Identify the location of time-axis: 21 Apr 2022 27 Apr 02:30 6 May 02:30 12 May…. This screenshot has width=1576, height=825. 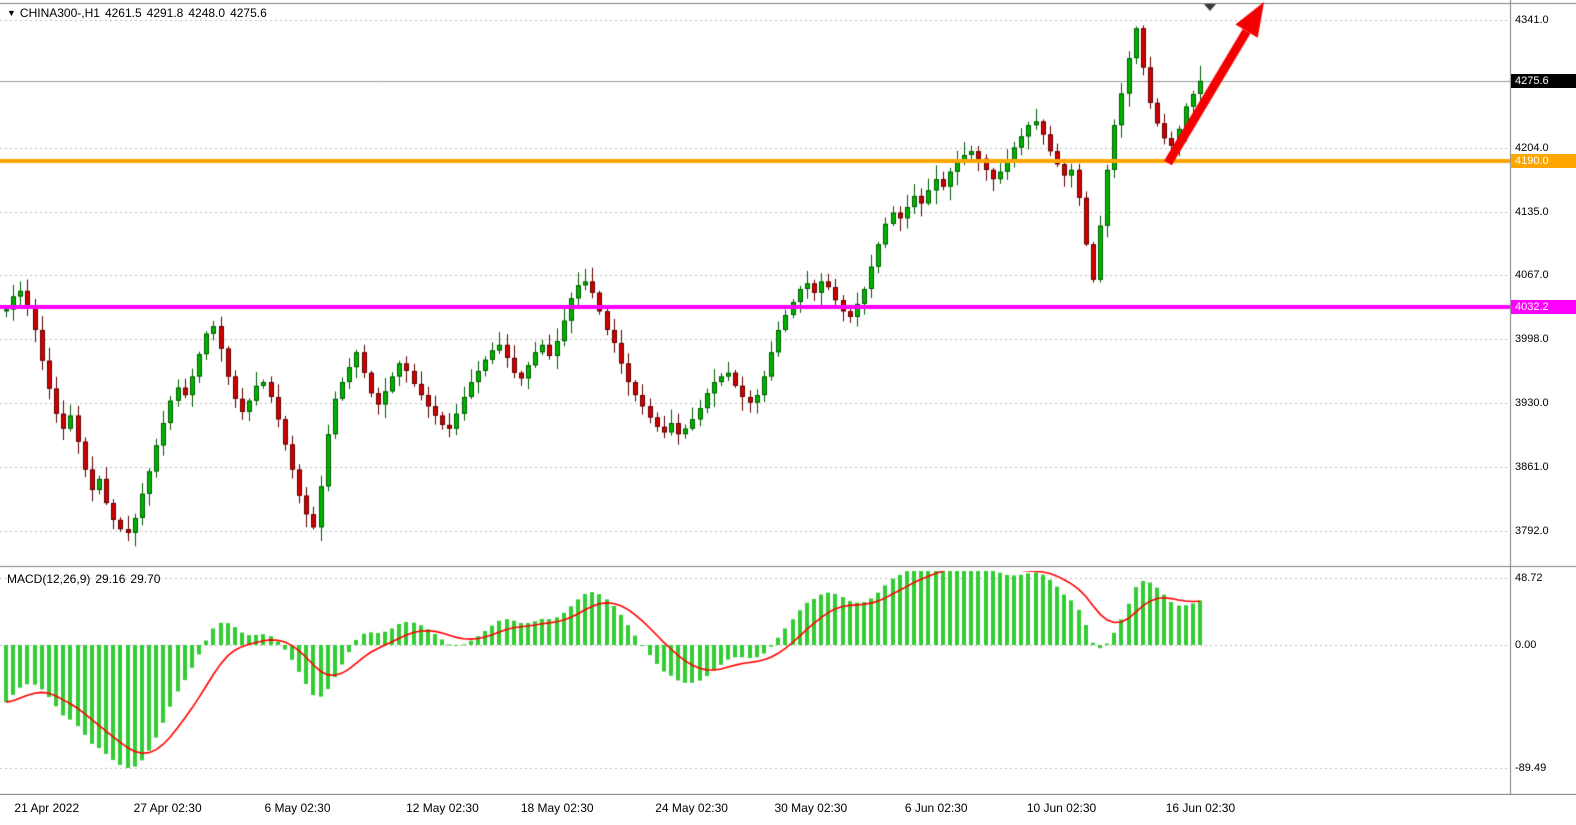
(755, 810).